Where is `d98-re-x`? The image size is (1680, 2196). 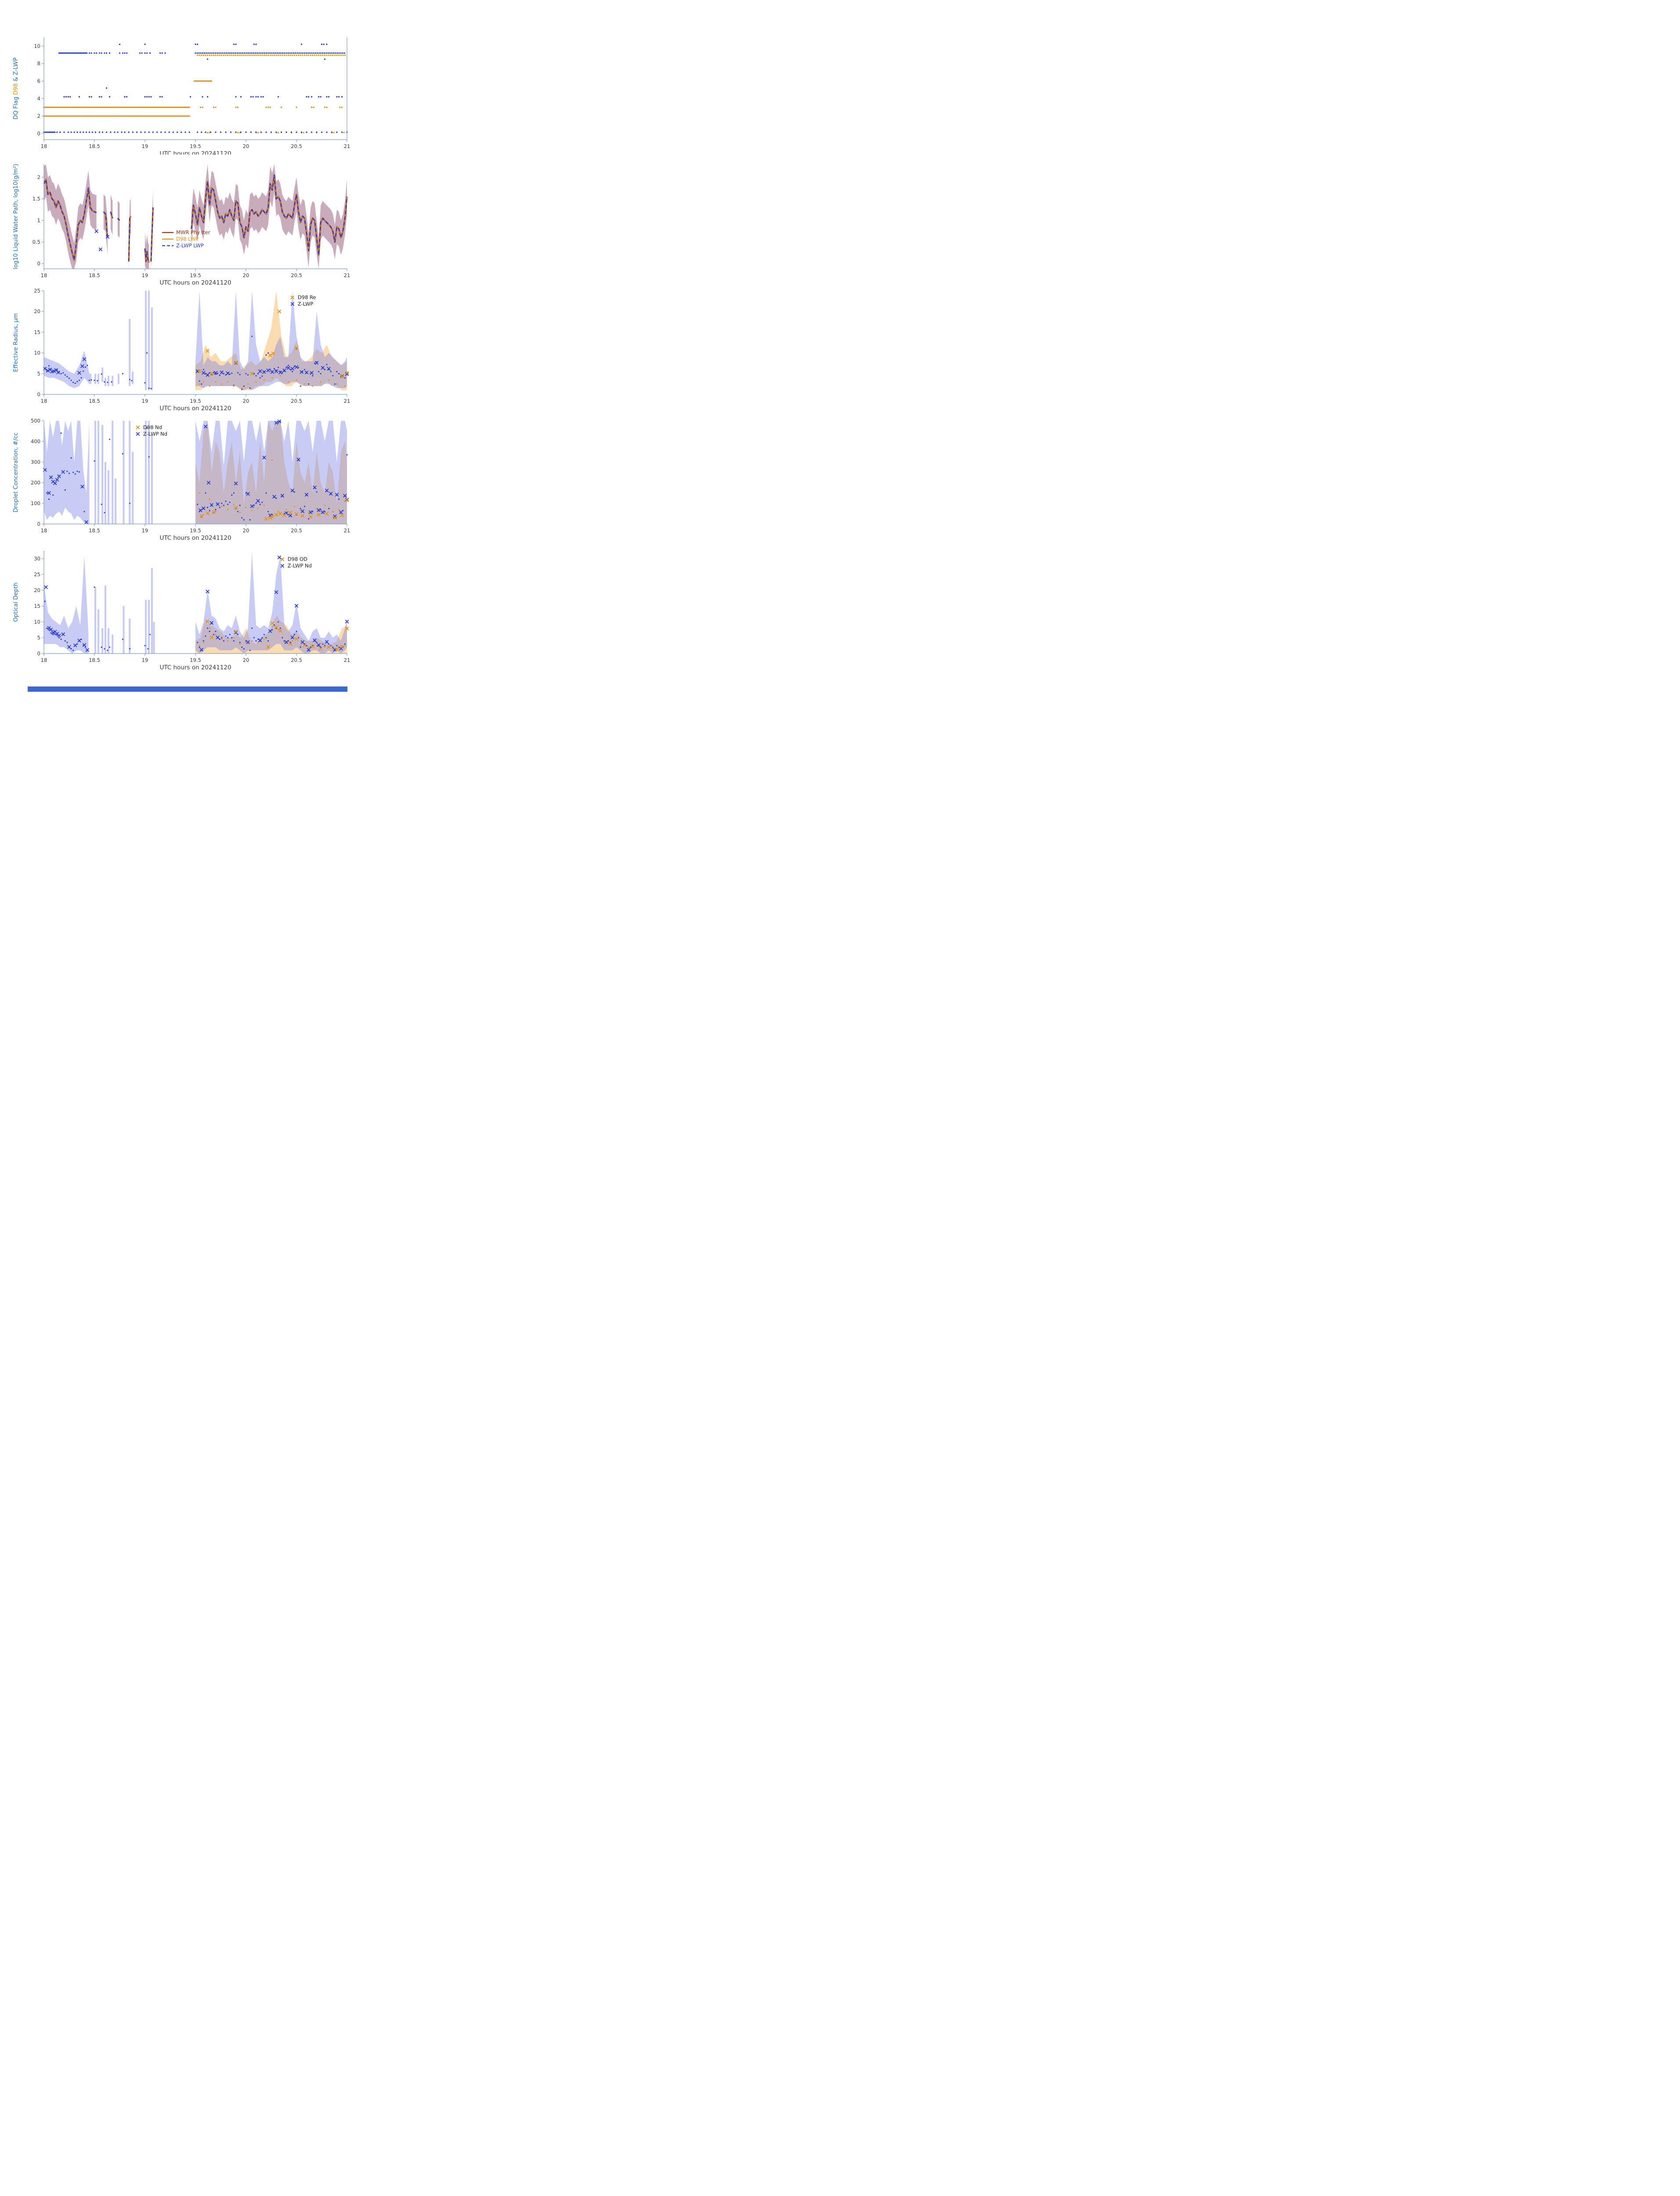
d98-re-x is located at coordinates (273, 344).